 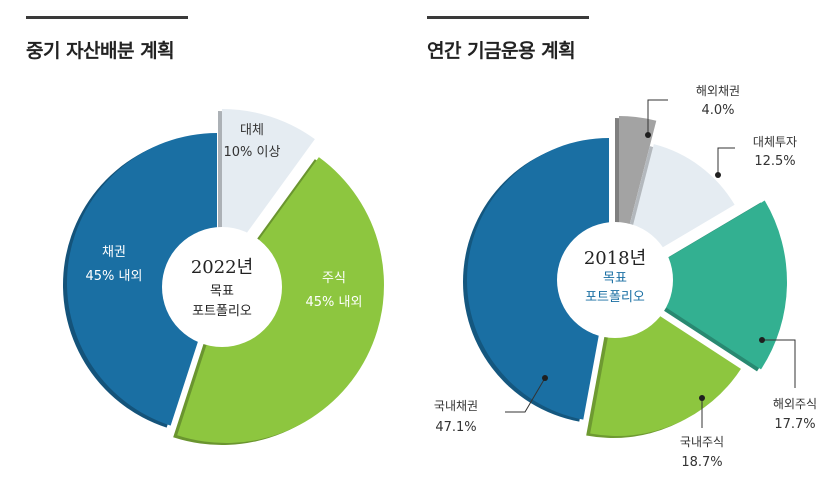 What do you see at coordinates (222, 291) in the screenshot?
I see `left-center-line1: 목표` at bounding box center [222, 291].